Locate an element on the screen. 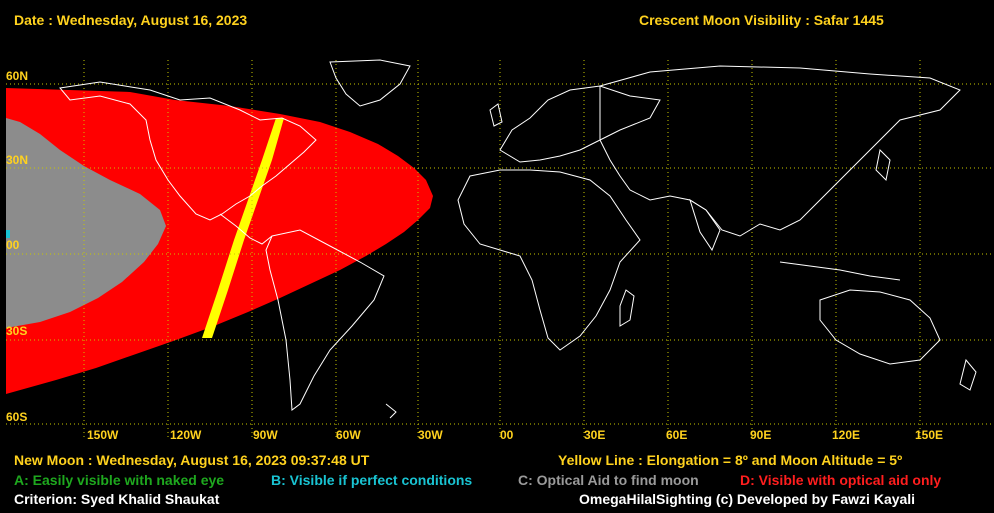 This screenshot has width=994, height=513. lon-label-120w: 120W is located at coordinates (186, 435).